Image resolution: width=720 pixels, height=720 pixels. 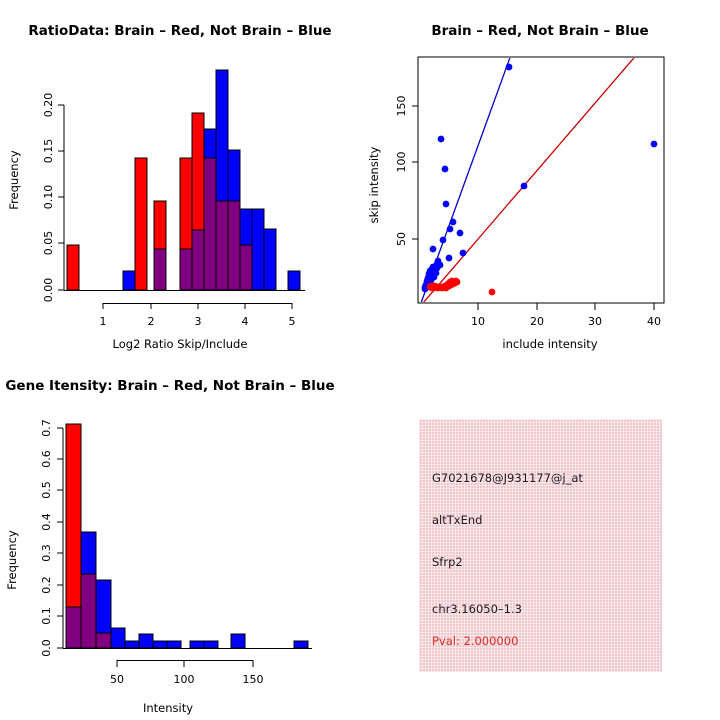 I want to click on svg-text: 30, so click(x=595, y=321).